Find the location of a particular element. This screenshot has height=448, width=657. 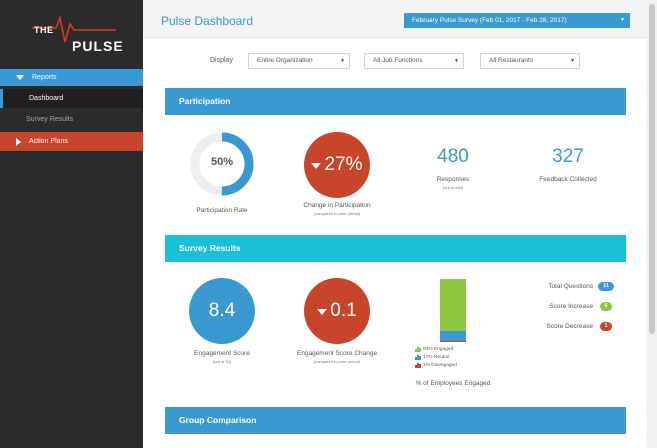

participation-change-value: 27% is located at coordinates (343, 164).